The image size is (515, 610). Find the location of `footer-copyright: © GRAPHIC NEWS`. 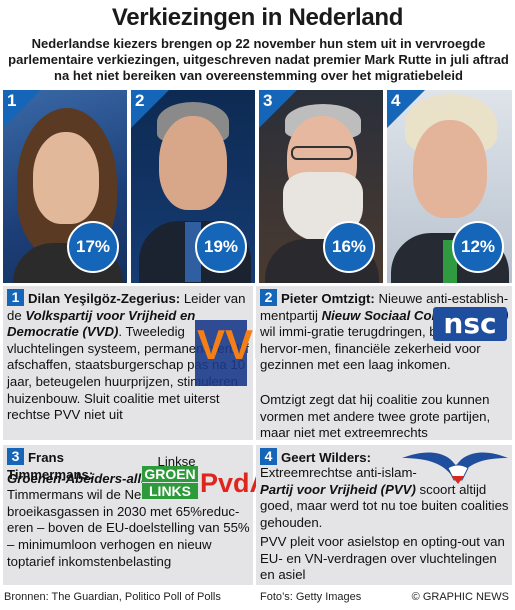

footer-copyright: © GRAPHIC NEWS is located at coordinates (460, 597).